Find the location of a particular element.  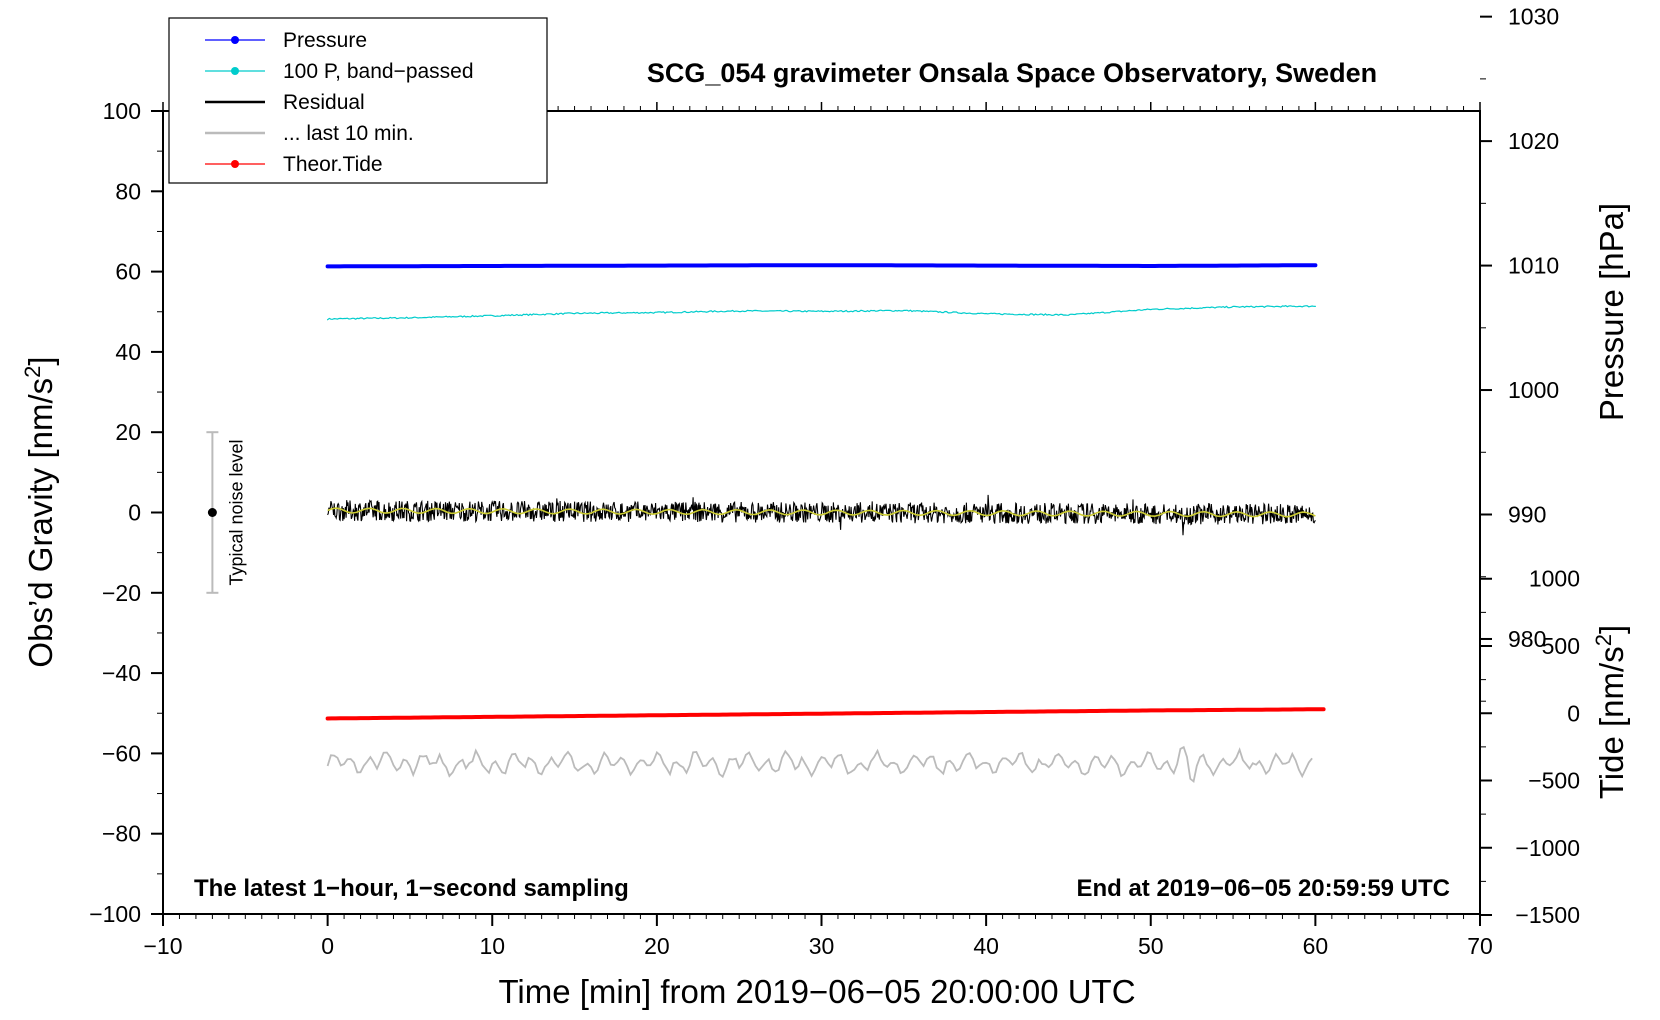

tide-tick-label: 500 is located at coordinates (1561, 646).